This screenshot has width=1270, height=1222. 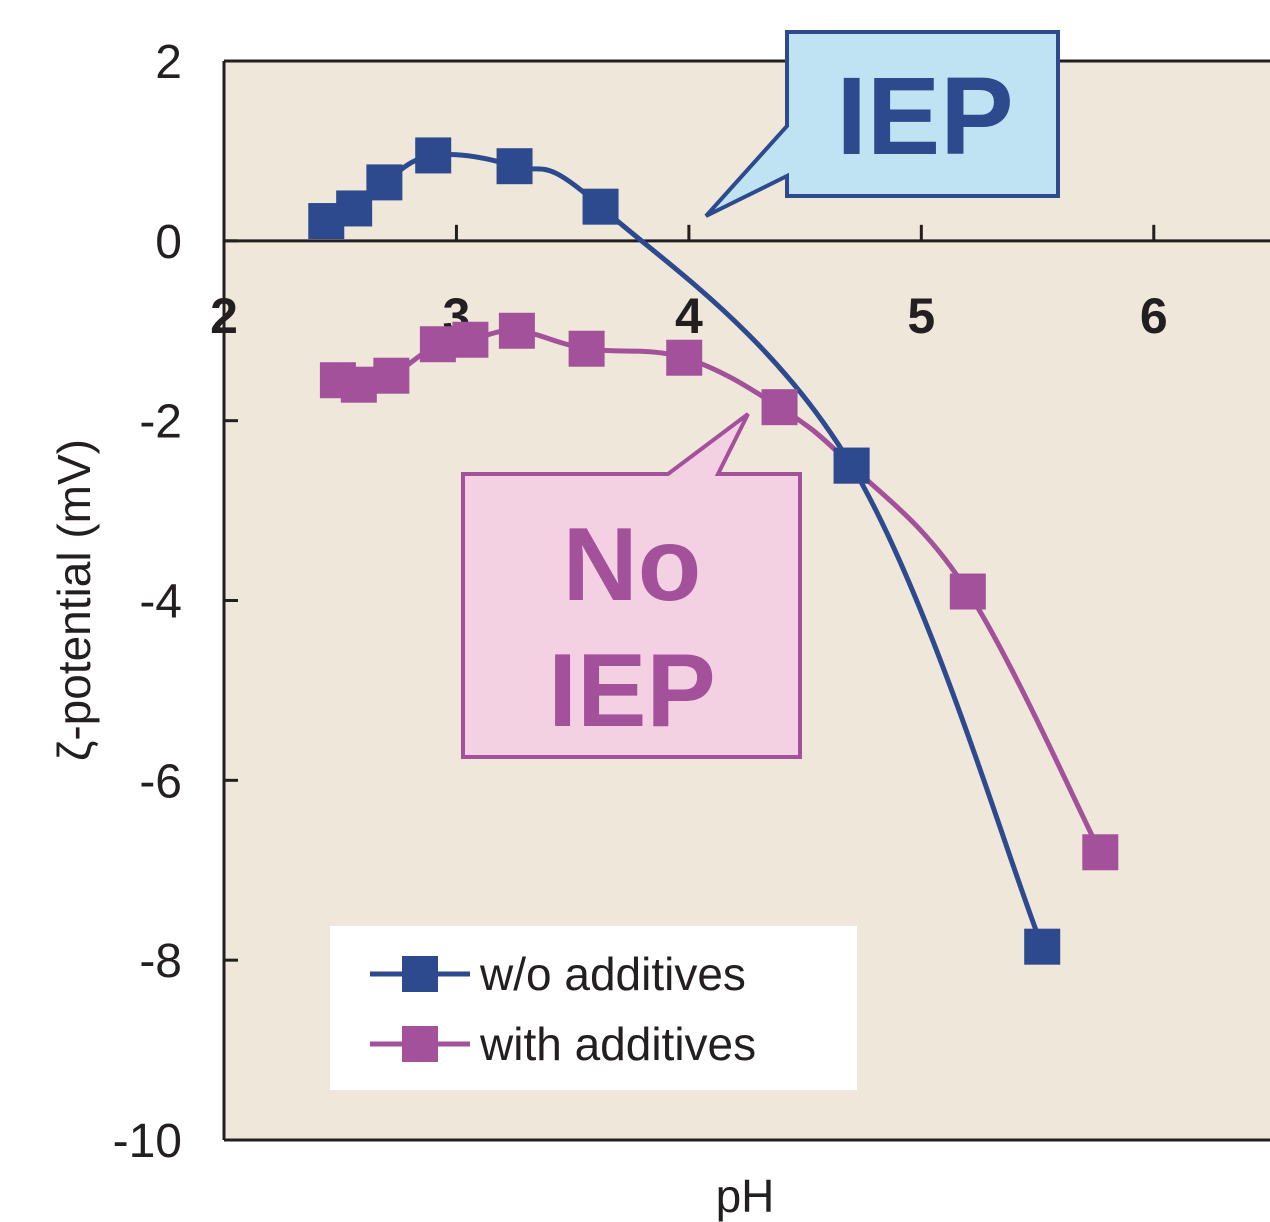 What do you see at coordinates (160, 602) in the screenshot?
I see `y-tick-label: -4` at bounding box center [160, 602].